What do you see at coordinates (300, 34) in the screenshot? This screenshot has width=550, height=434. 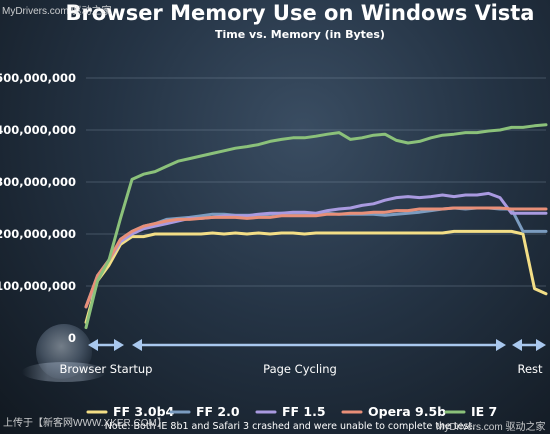 I see `chart-subtitle: Time vs. Memory (in Bytes)` at bounding box center [300, 34].